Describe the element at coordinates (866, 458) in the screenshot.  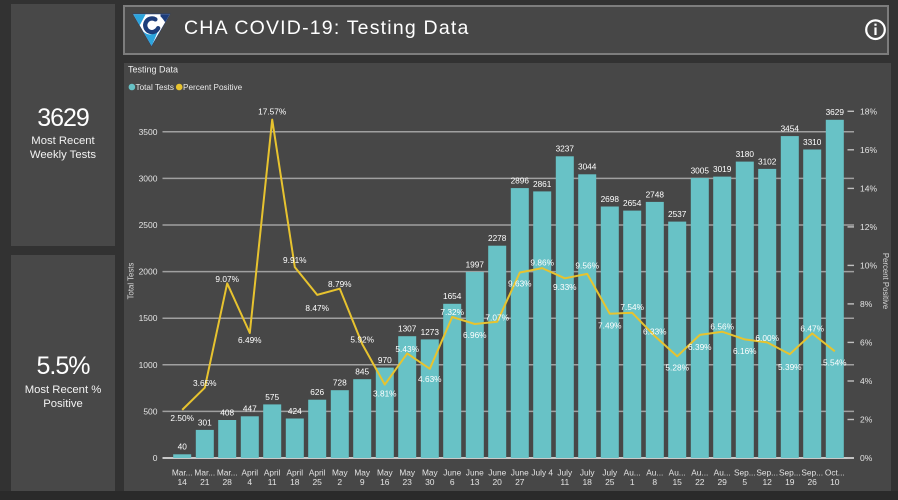
I see `svg-text: 0%` at that location.